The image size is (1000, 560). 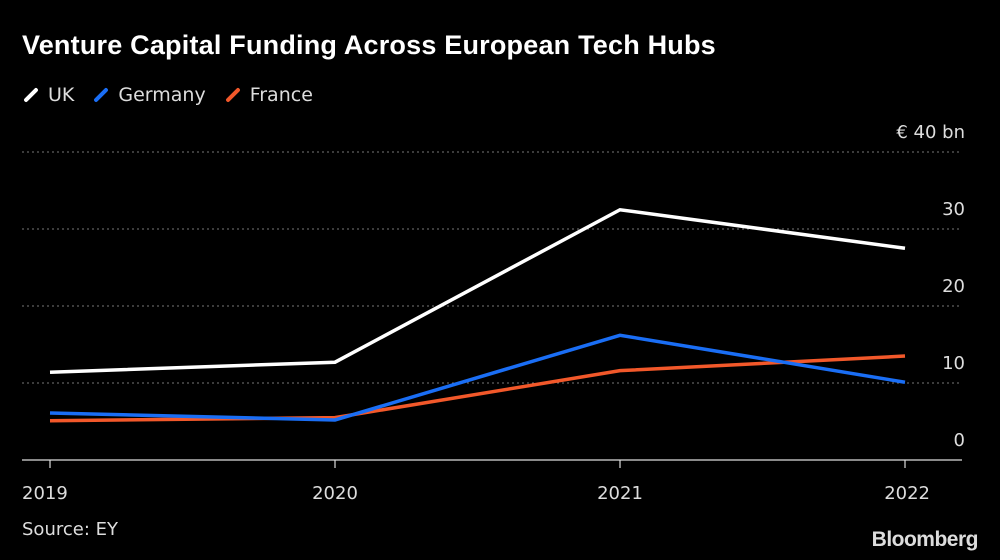 I want to click on series-line-germany, so click(x=477, y=377).